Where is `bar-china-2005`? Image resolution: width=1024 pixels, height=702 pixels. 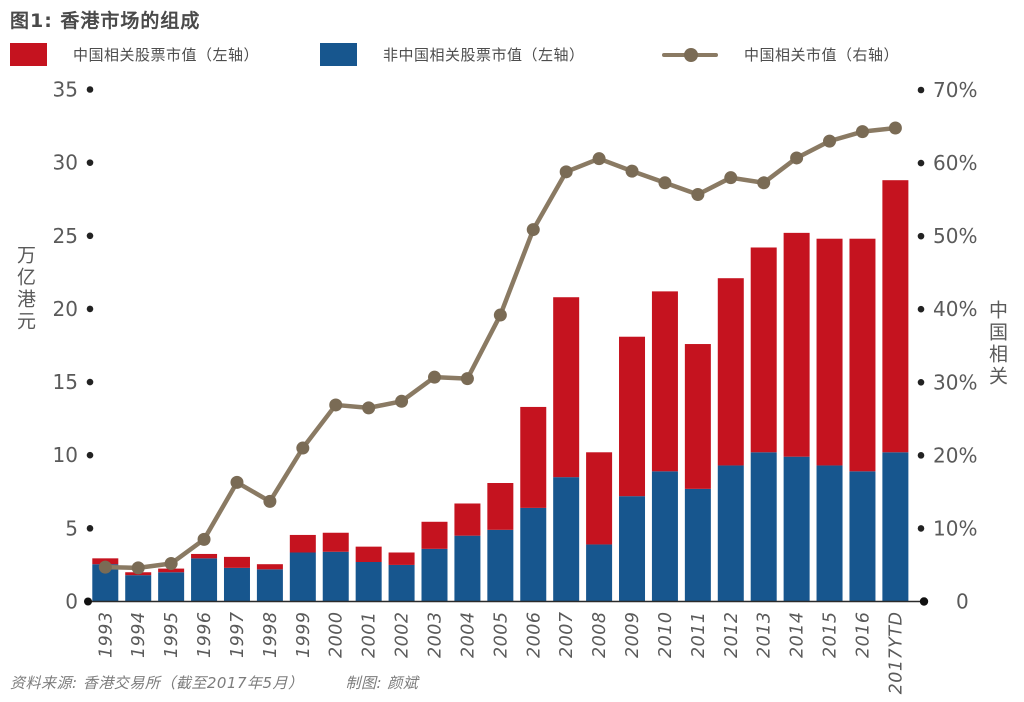
bar-china-2005 is located at coordinates (500, 506).